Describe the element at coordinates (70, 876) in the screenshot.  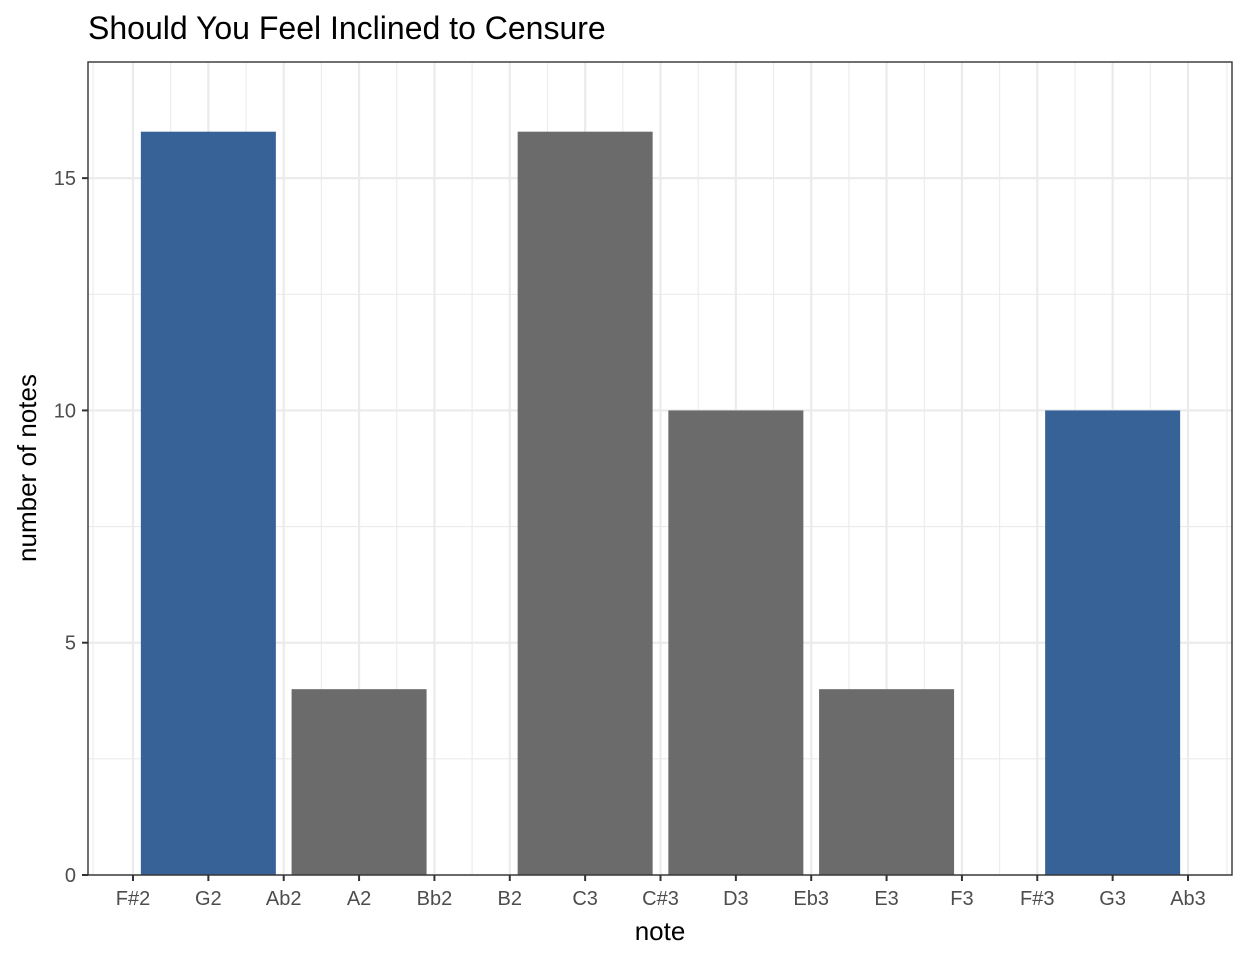
I see `y-tick-label: 0` at that location.